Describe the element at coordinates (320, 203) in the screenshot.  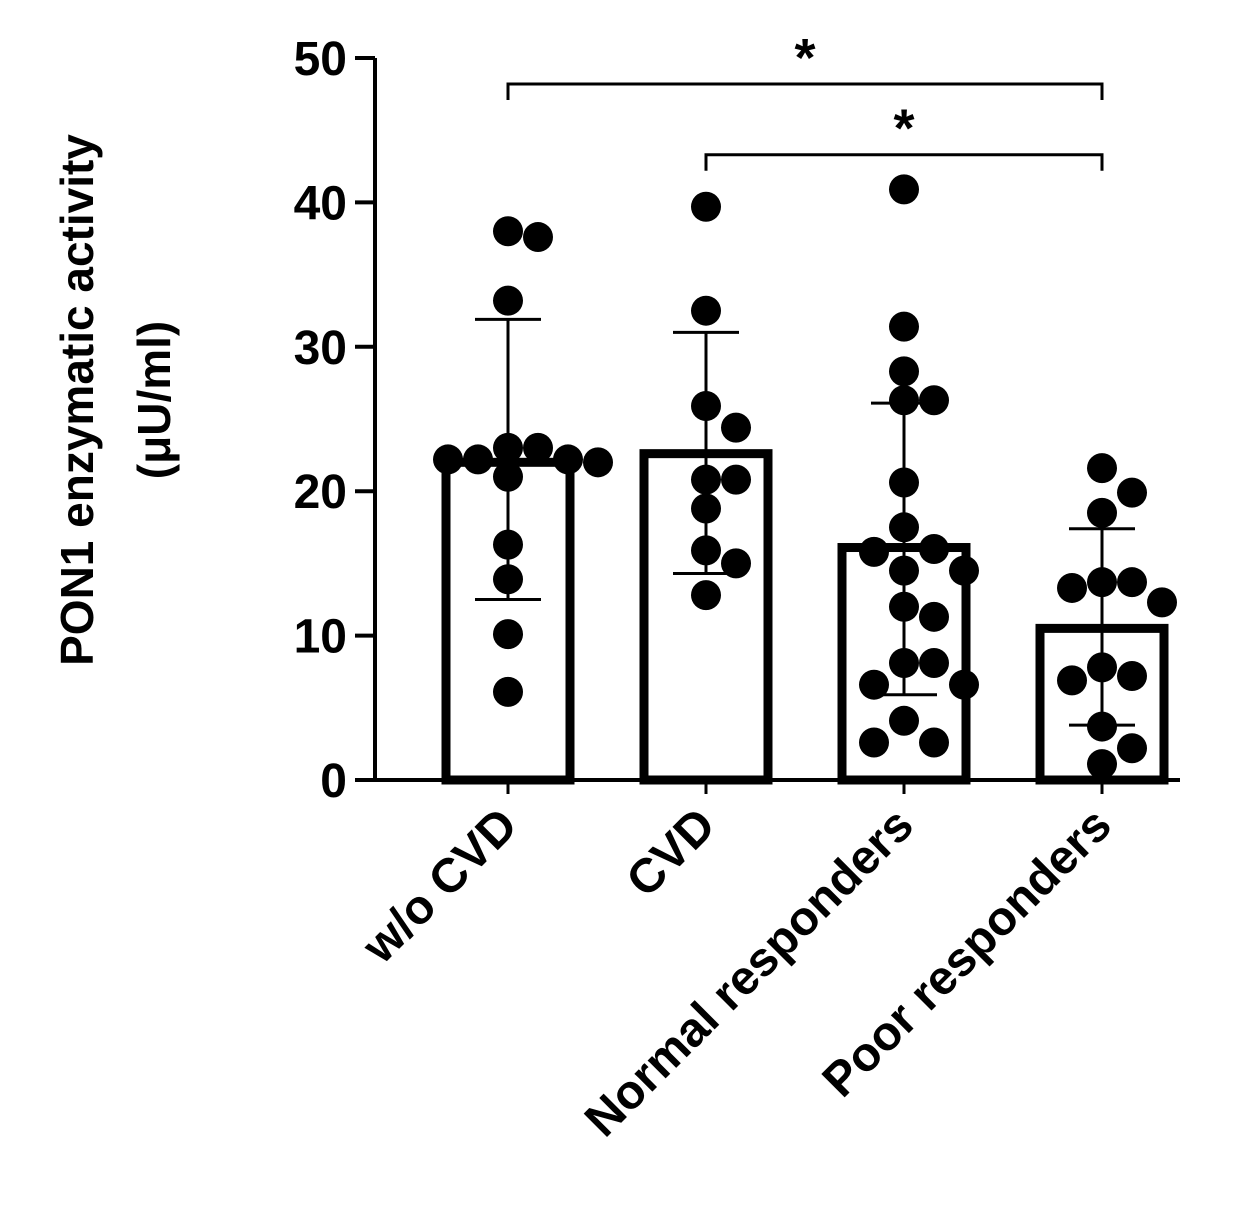
I see `y-tick-label-4: 40` at that location.